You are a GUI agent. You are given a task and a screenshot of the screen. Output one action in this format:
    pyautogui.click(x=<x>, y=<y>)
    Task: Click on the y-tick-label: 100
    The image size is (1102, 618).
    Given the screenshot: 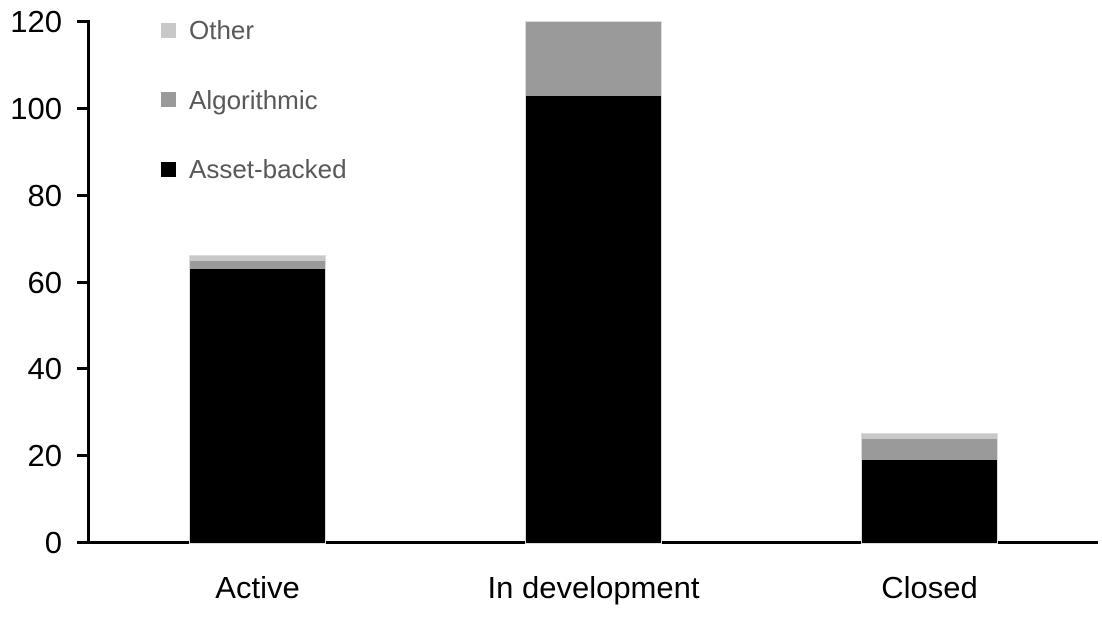 What is the action you would take?
    pyautogui.click(x=36, y=108)
    